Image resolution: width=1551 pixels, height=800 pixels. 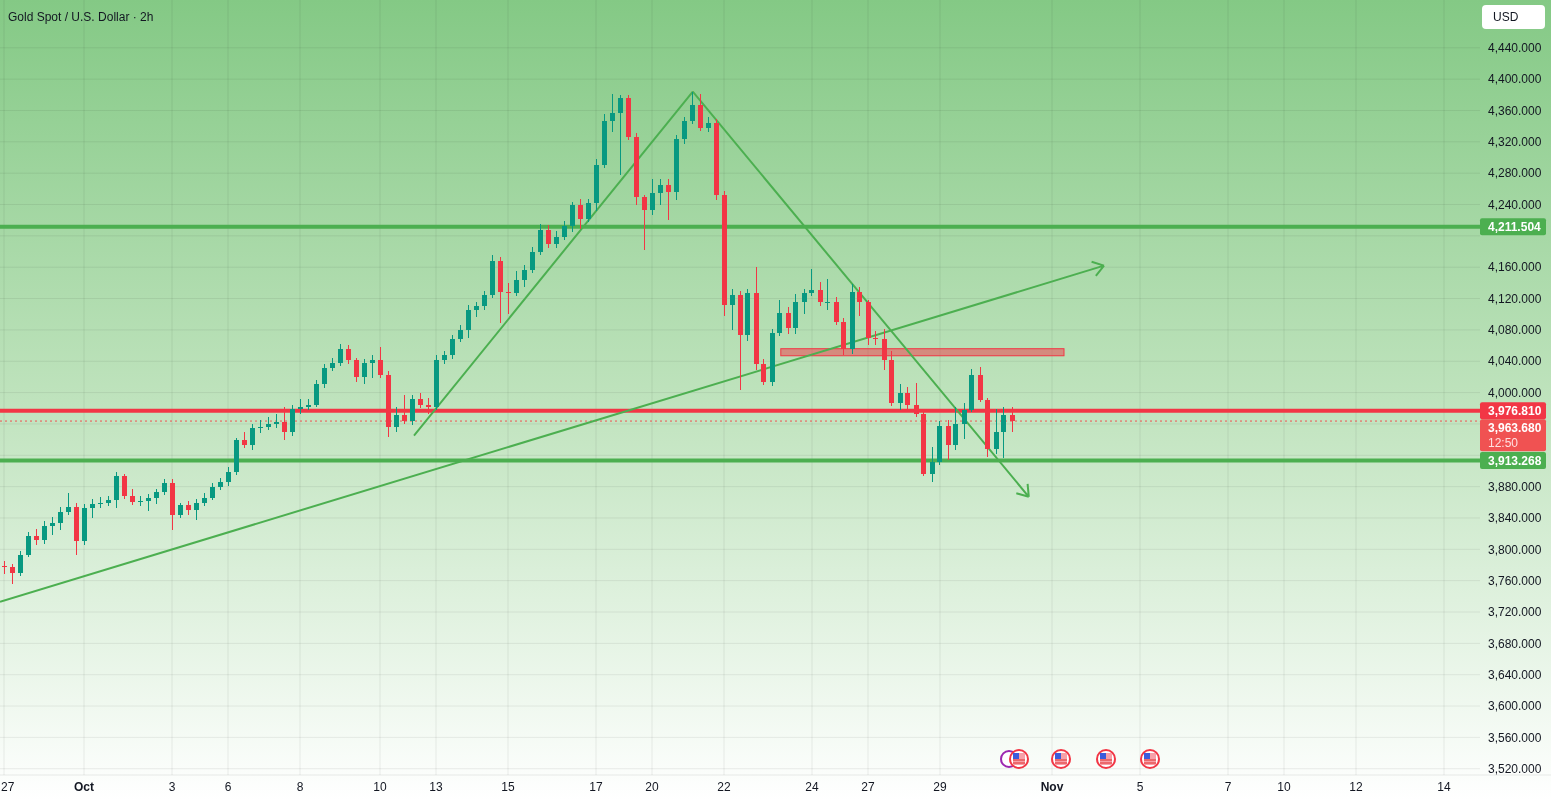 I want to click on x-tick-label: 6, so click(x=228, y=787).